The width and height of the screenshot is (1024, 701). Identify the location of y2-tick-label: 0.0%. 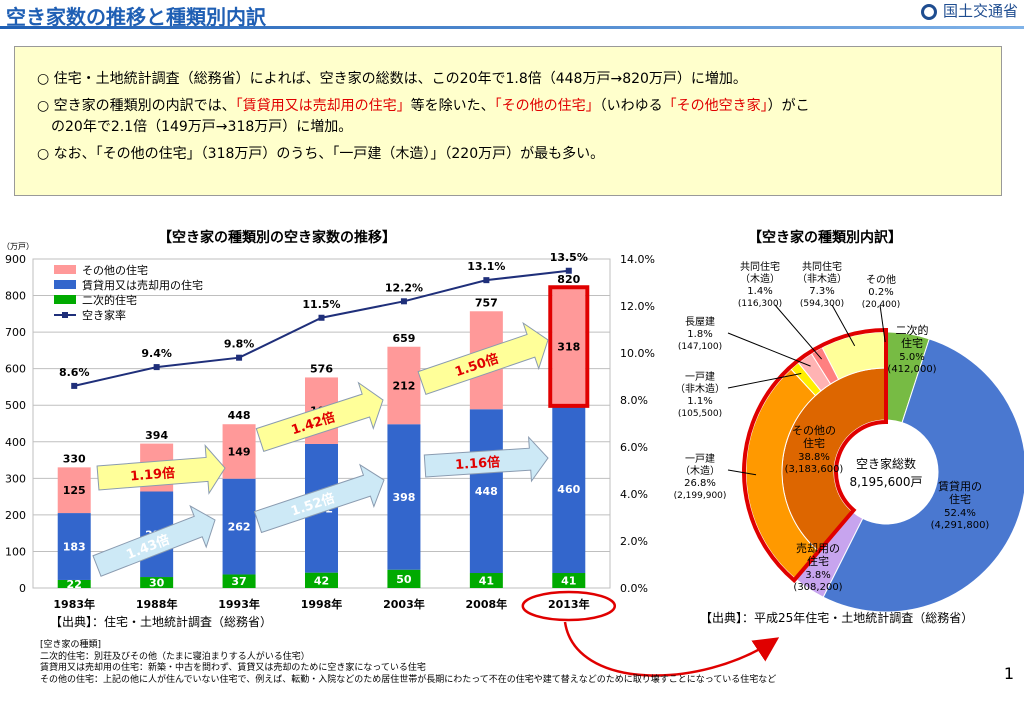
(634, 588).